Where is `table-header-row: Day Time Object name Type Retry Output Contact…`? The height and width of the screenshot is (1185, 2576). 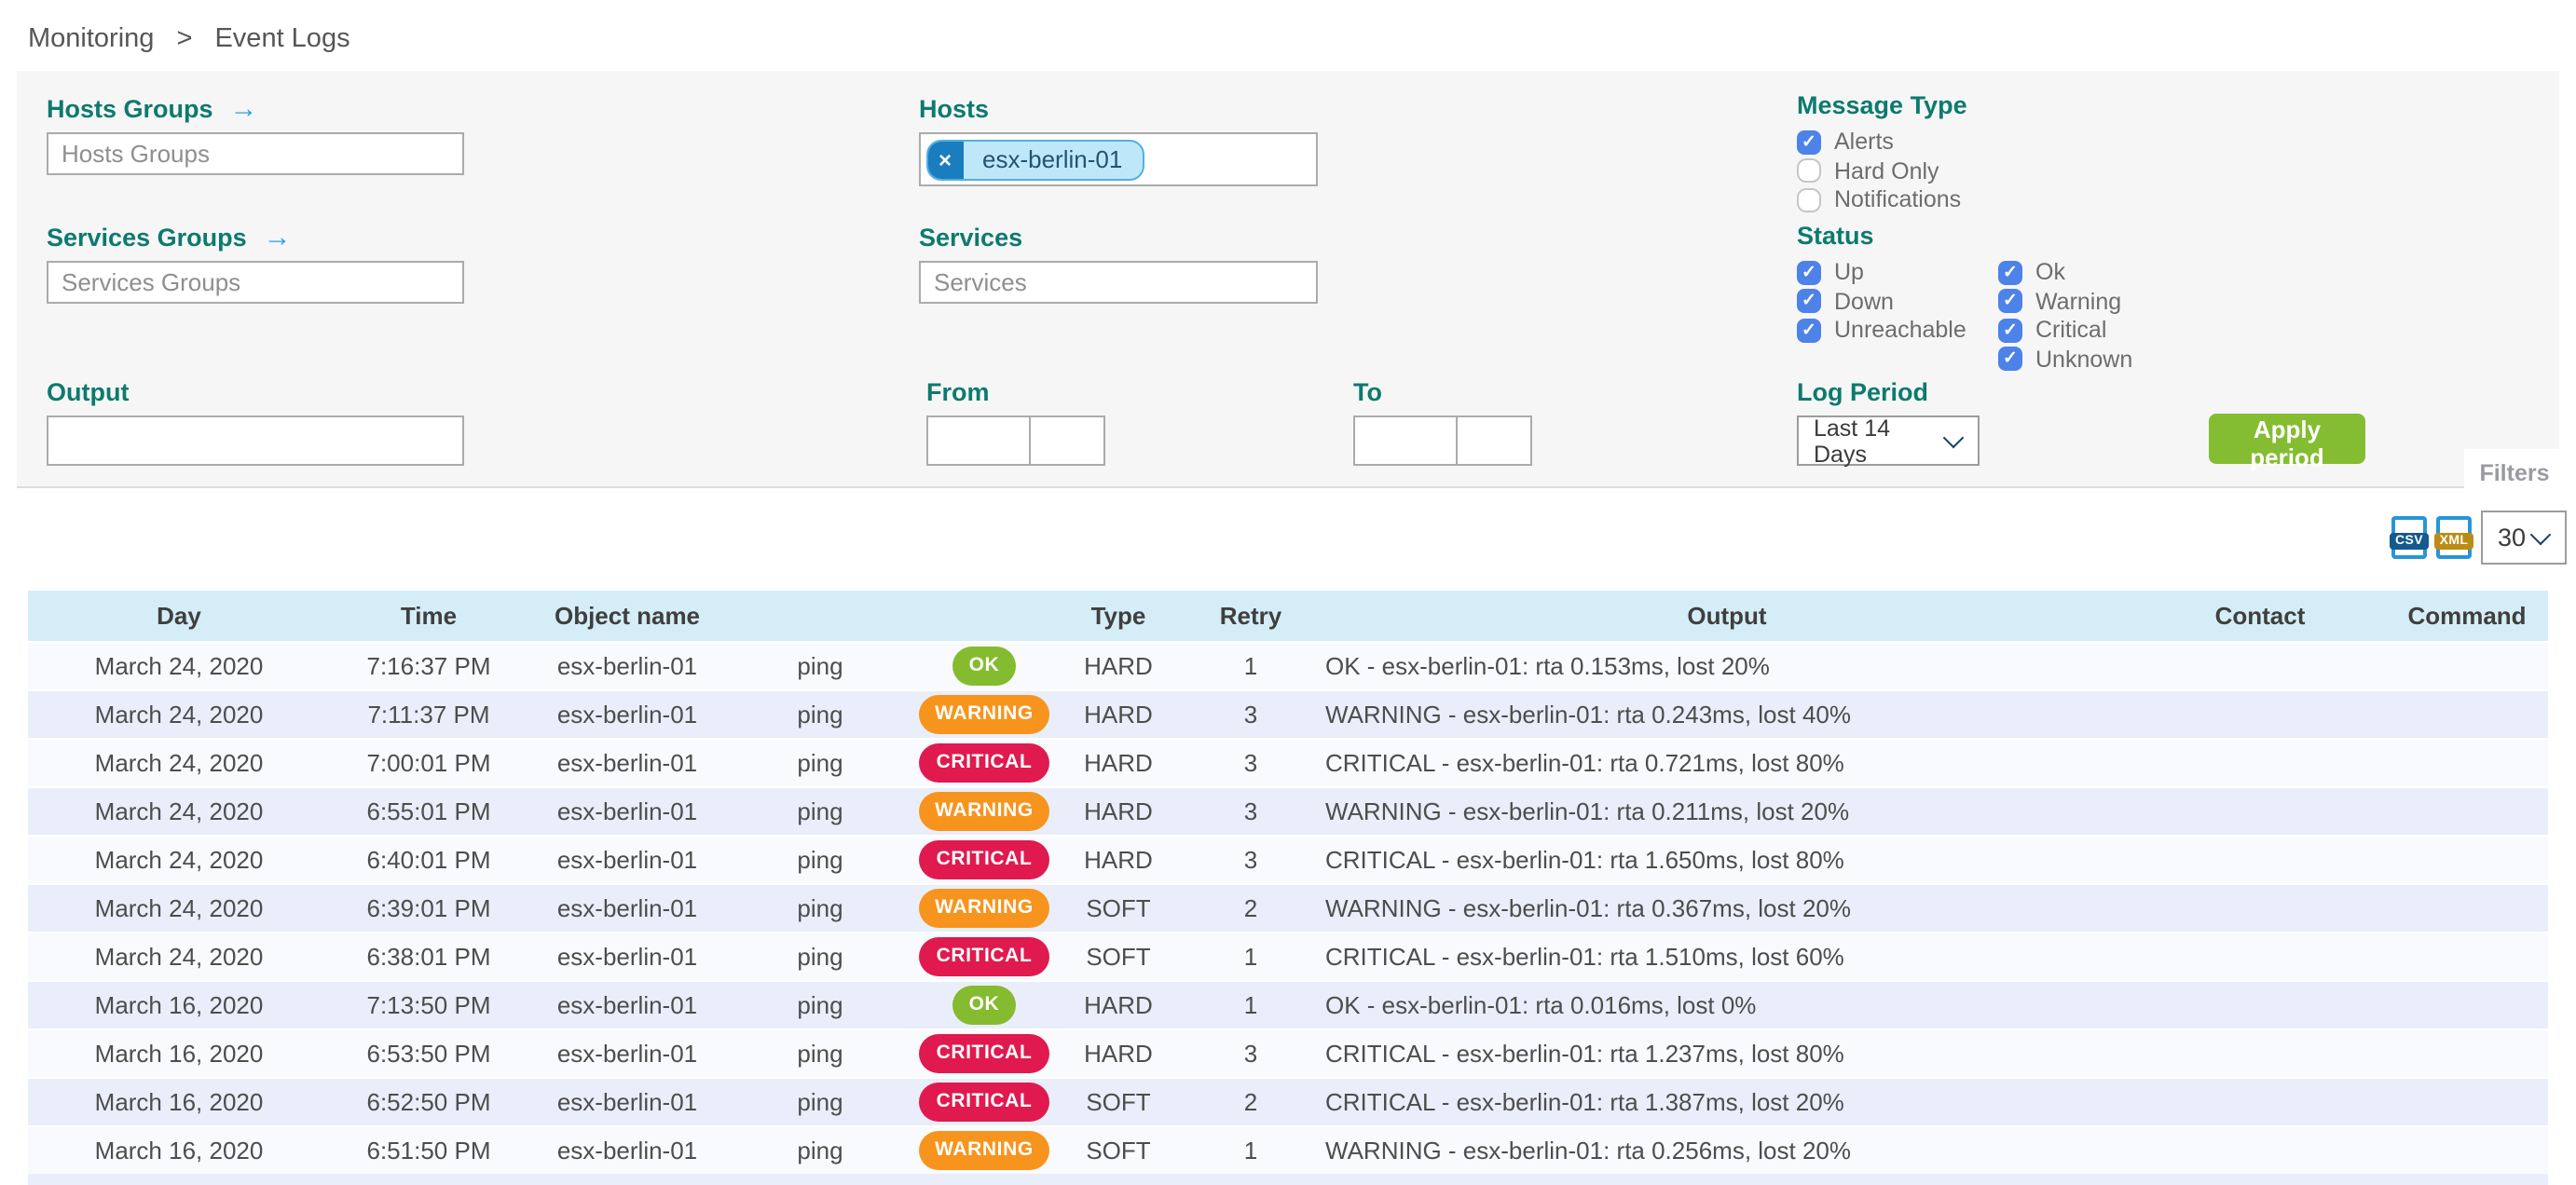
table-header-row: Day Time Object name Type Retry Output Contact… is located at coordinates (1288, 617).